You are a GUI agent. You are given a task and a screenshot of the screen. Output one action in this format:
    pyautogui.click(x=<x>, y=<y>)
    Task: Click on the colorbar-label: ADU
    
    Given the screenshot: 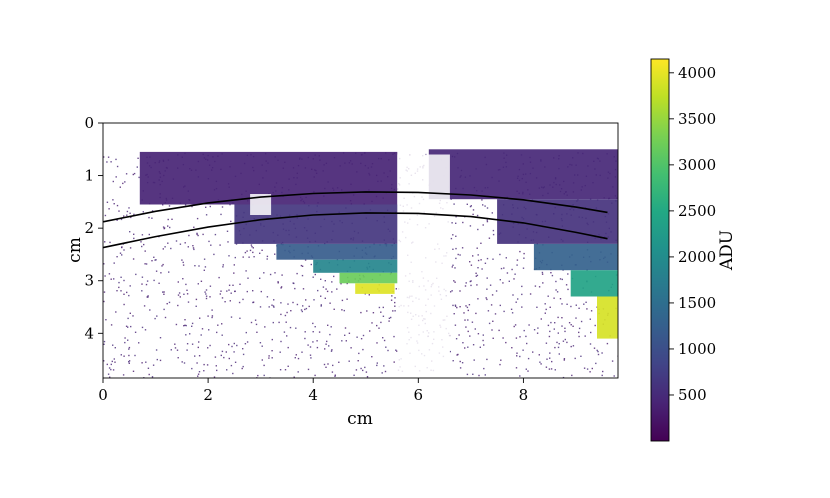 What is the action you would take?
    pyautogui.click(x=727, y=250)
    